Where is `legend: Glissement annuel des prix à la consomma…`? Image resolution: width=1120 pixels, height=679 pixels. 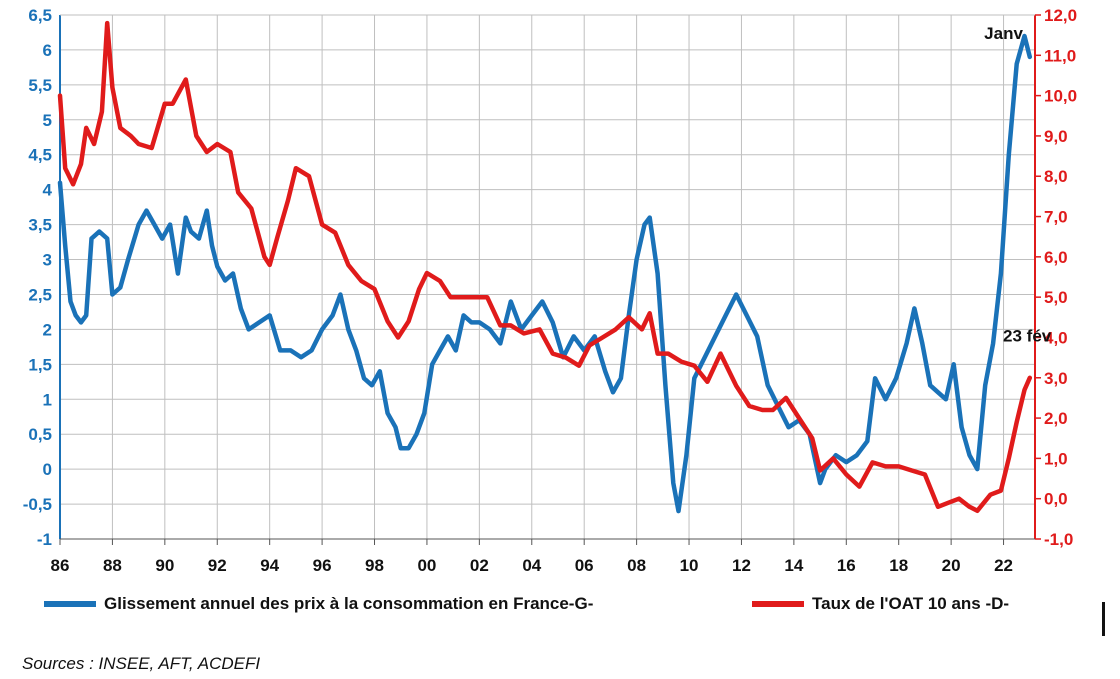
legend: Glissement annuel des prix à la consomma… is located at coordinates (560, 607).